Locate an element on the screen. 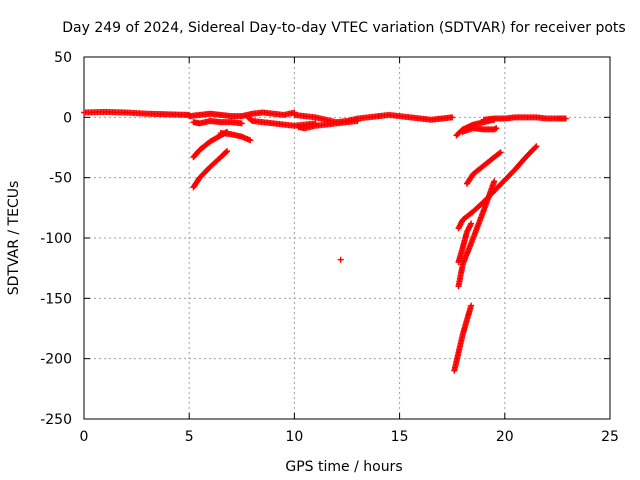 The height and width of the screenshot is (480, 640). y-tick-label: 50 is located at coordinates (63, 58).